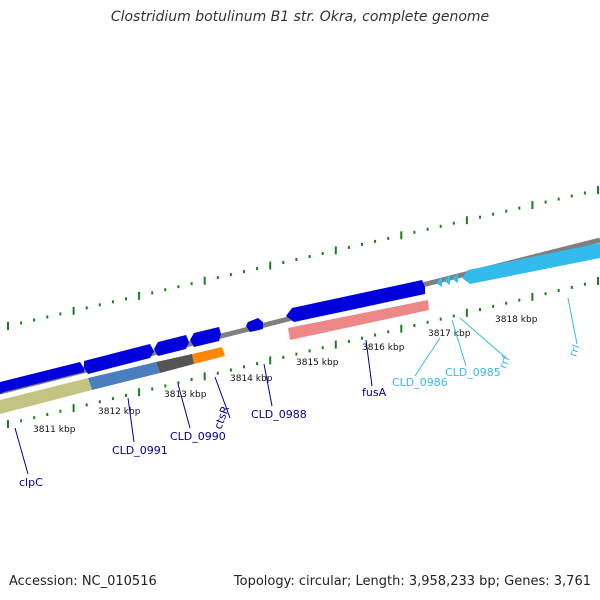  I want to click on gene-arrow-CLD_0988-forward, so click(254, 325).